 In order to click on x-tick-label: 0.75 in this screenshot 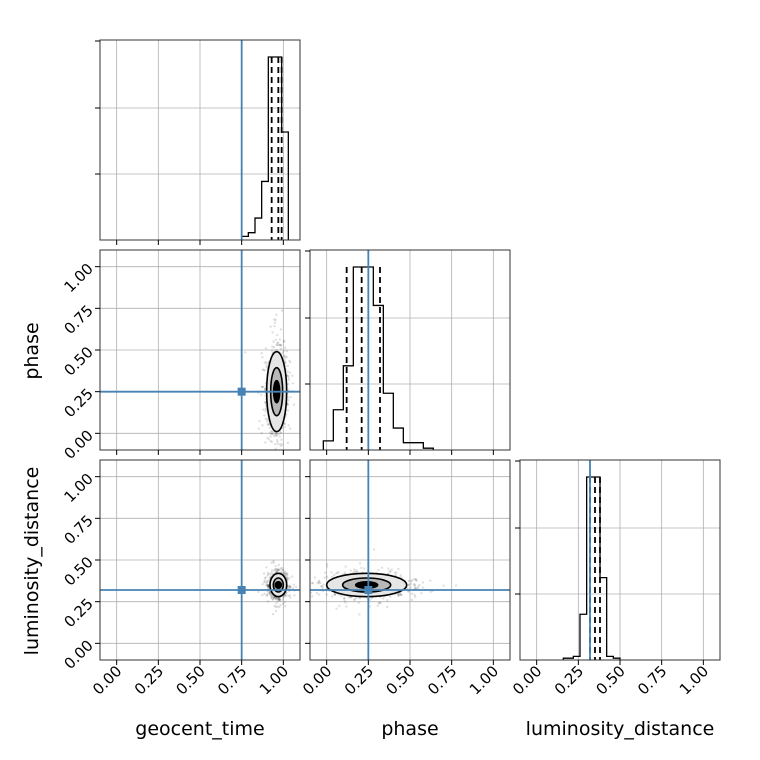, I will do `click(232, 680)`.